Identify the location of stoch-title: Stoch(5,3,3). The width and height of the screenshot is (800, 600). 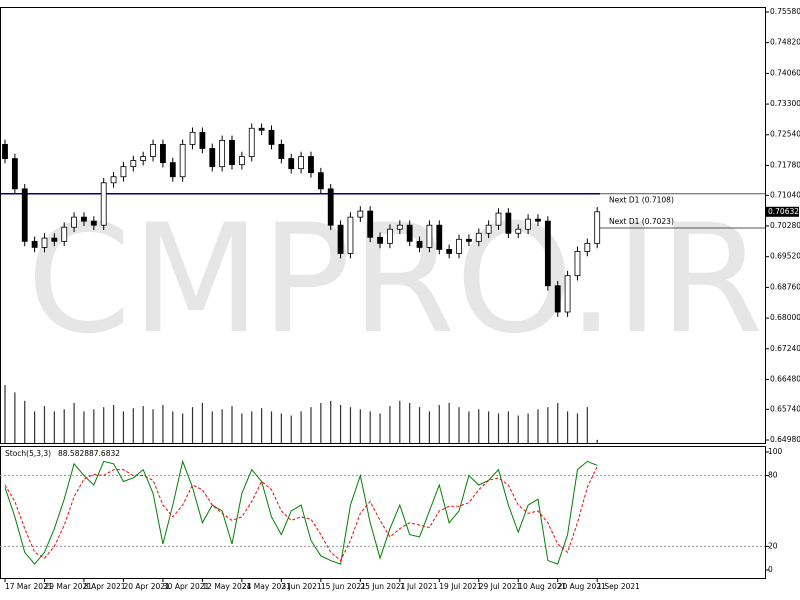
(28, 453).